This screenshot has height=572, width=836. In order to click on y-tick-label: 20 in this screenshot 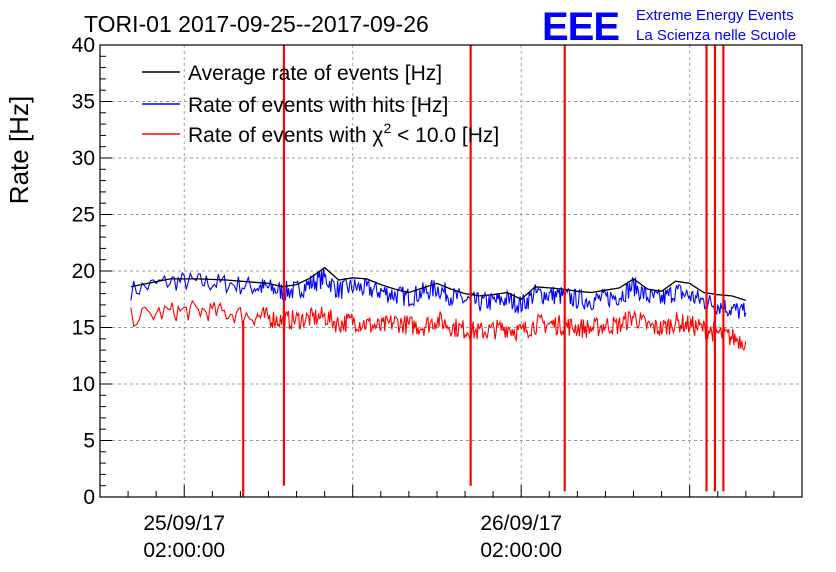, I will do `click(83, 271)`.